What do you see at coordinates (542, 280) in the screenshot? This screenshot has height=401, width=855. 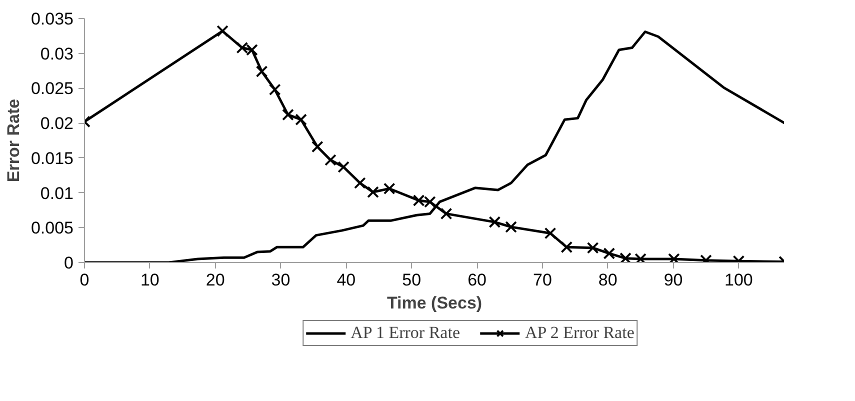 I see `x-tick-label: 70` at bounding box center [542, 280].